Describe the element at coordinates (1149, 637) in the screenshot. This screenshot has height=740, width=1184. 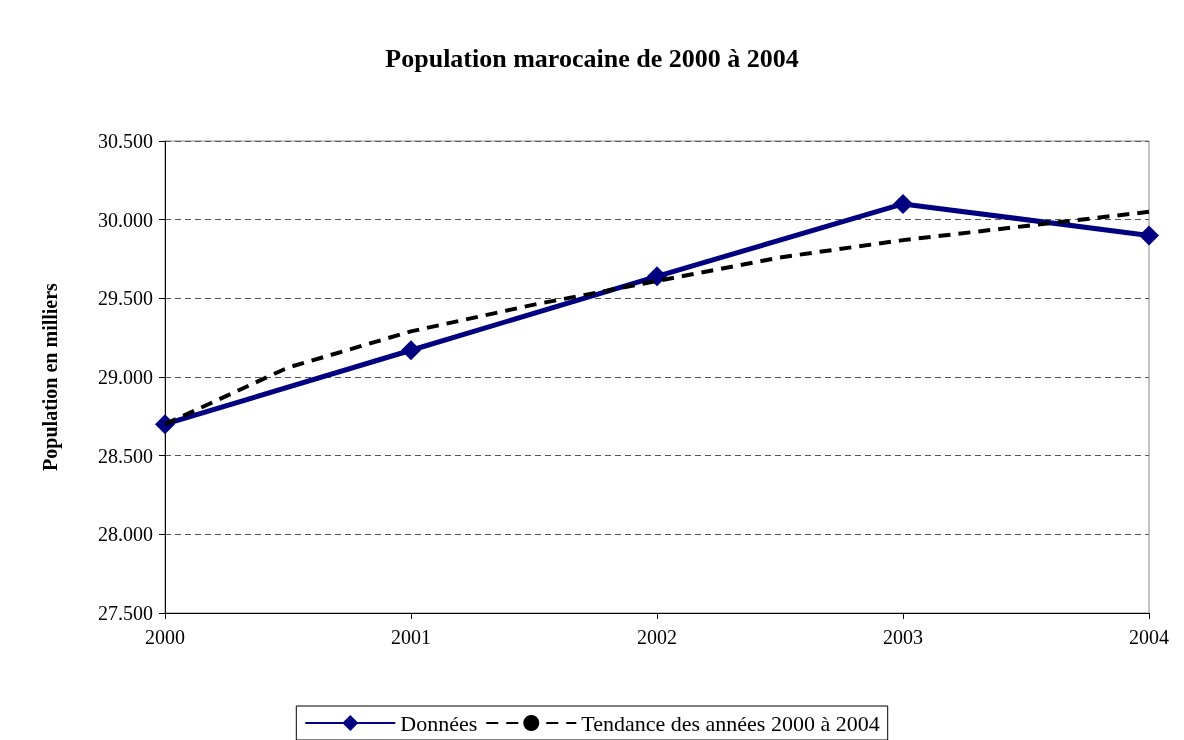
I see `x-tick-label: 2004` at that location.